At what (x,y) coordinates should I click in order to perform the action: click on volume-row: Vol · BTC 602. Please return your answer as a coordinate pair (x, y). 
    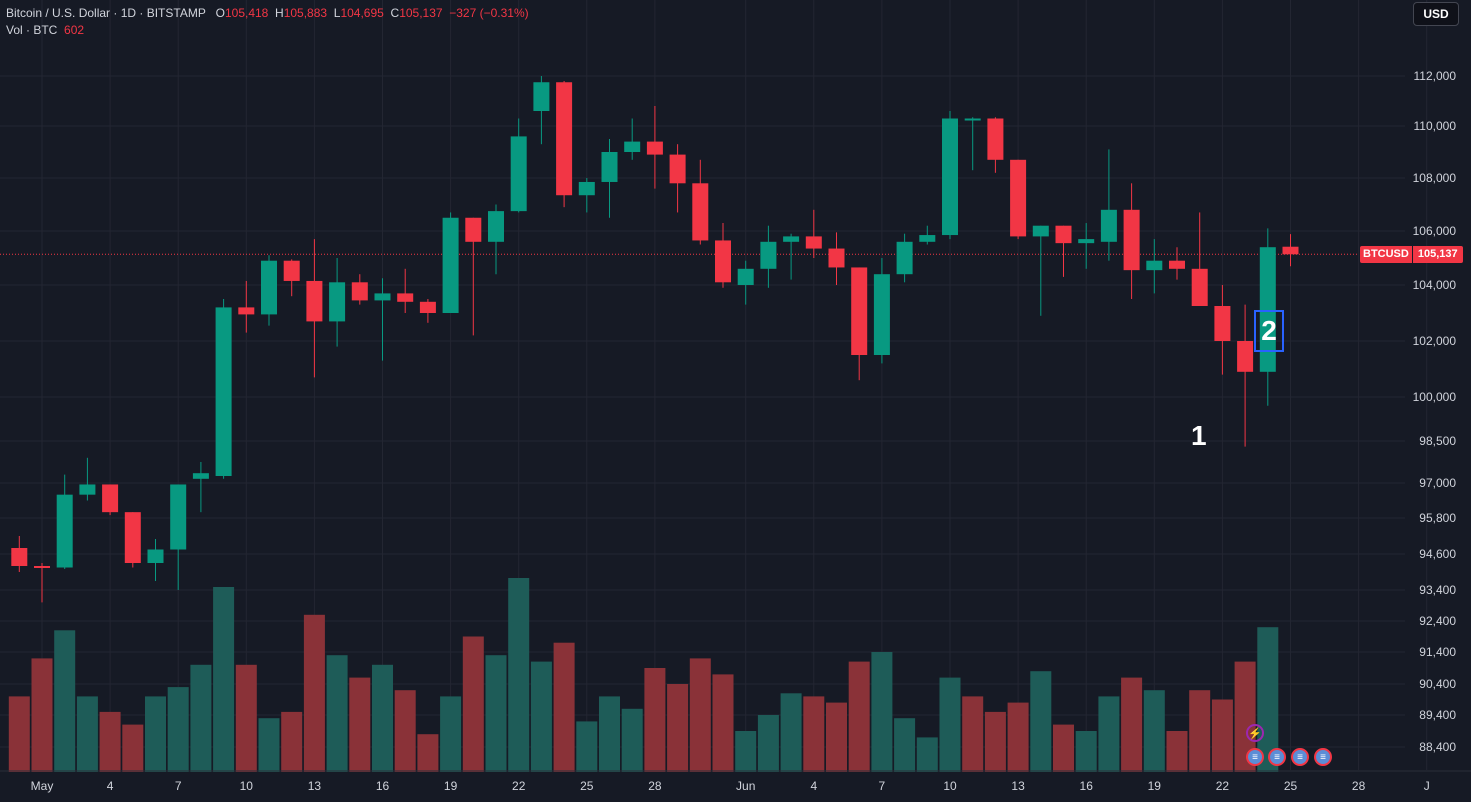
    Looking at the image, I should click on (267, 30).